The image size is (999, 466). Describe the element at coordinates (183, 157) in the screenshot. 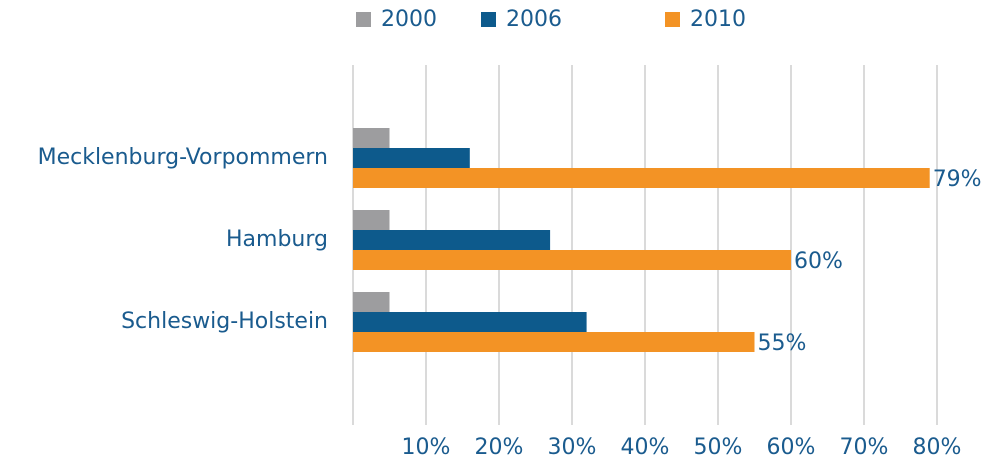

I see `y-tick-label: Mecklenburg-Vorpommern` at that location.